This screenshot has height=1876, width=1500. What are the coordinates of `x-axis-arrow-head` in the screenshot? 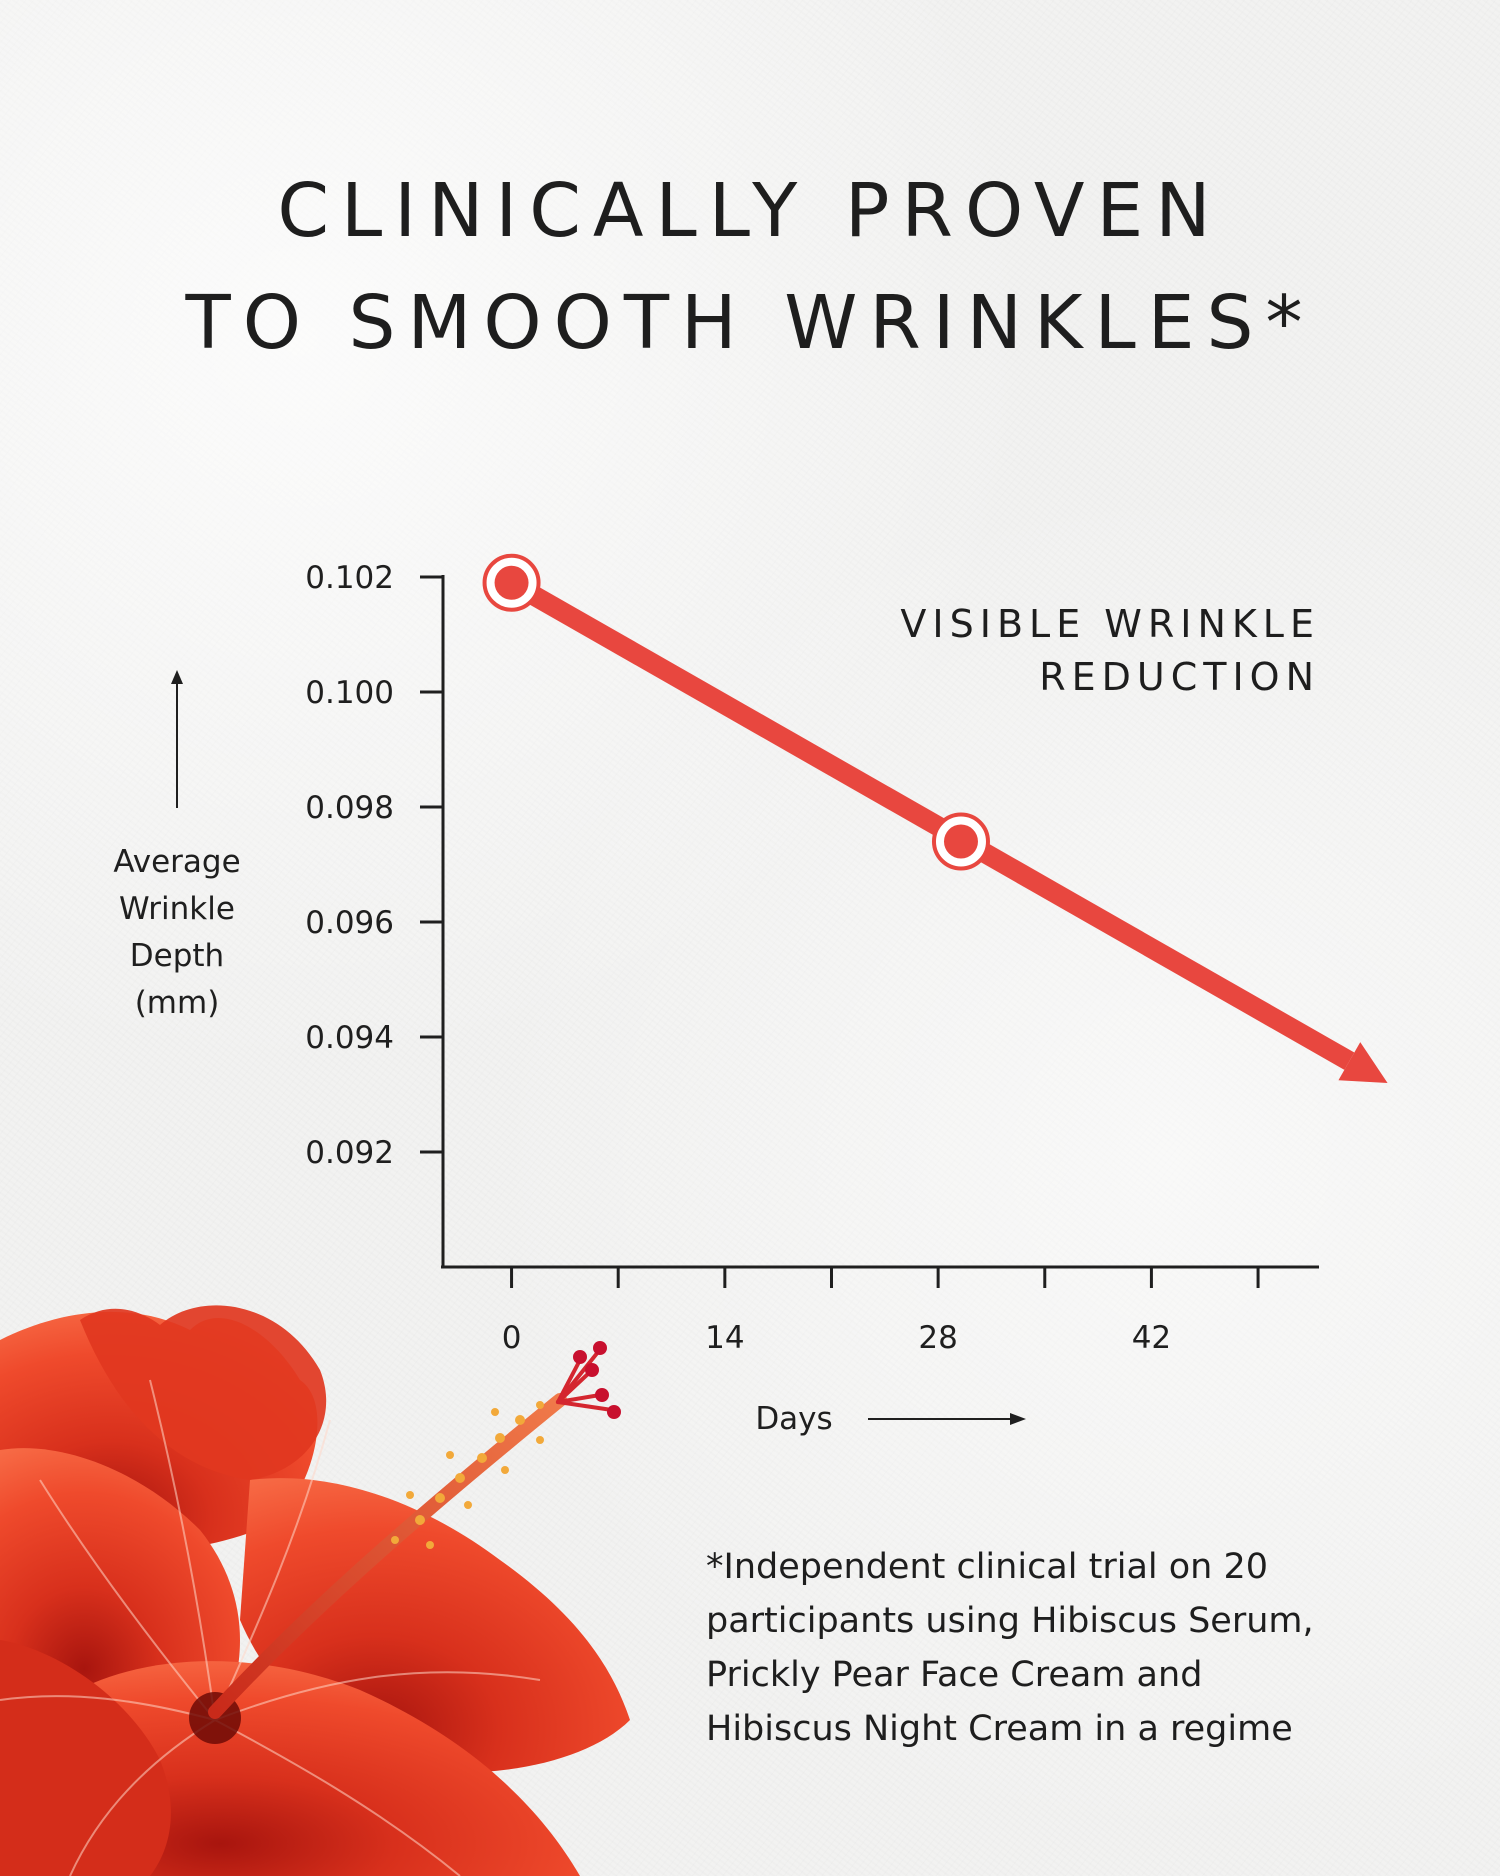 It's located at (1018, 1419).